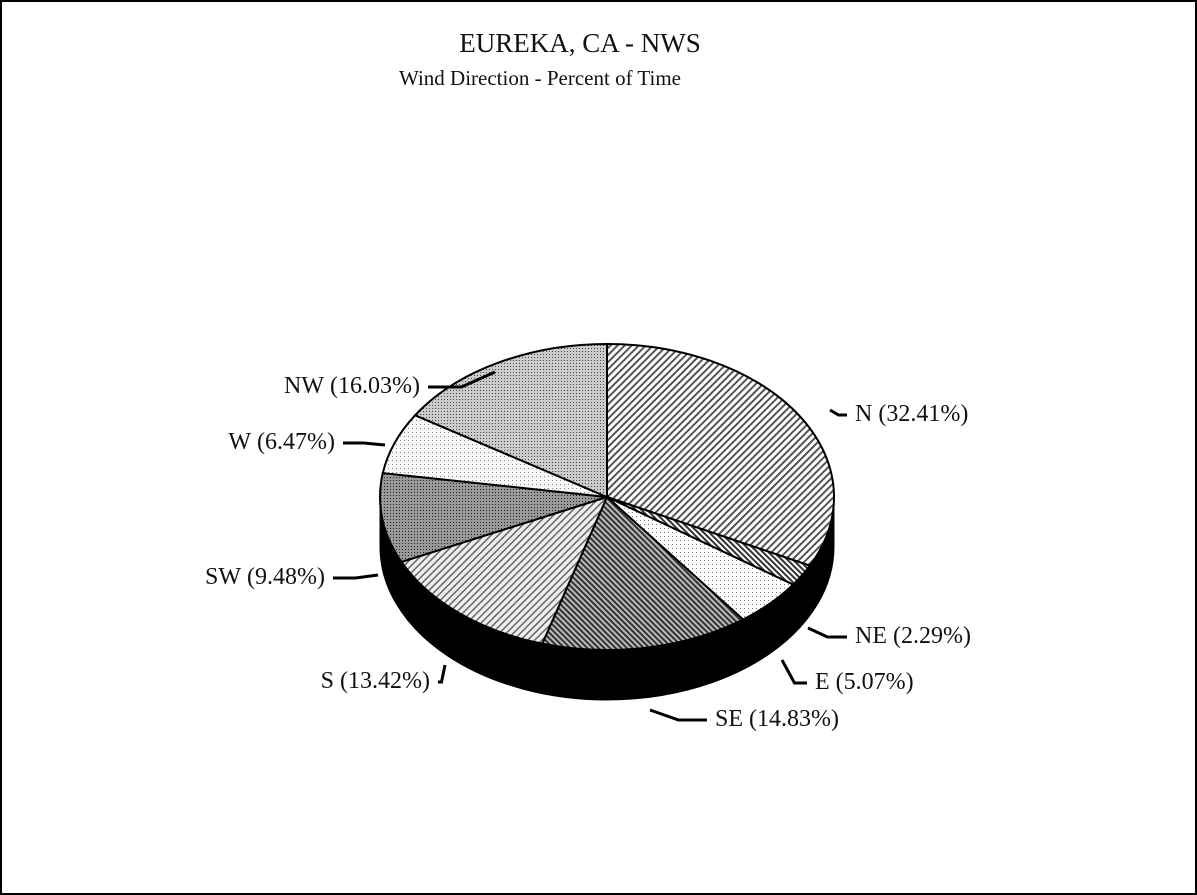  What do you see at coordinates (223, 577) in the screenshot?
I see `slice-category: SW` at bounding box center [223, 577].